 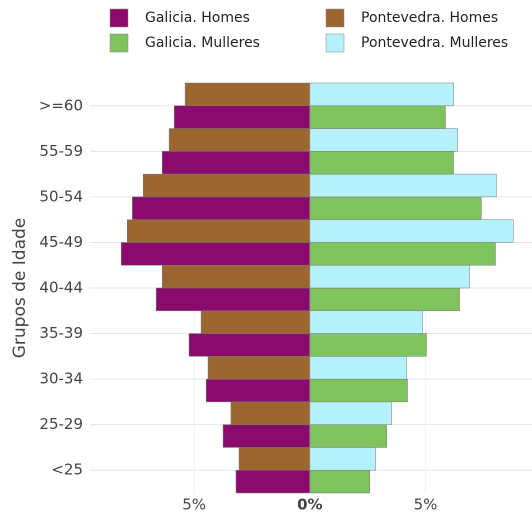 I want to click on y-tick-label: 40-44, so click(x=61, y=288).